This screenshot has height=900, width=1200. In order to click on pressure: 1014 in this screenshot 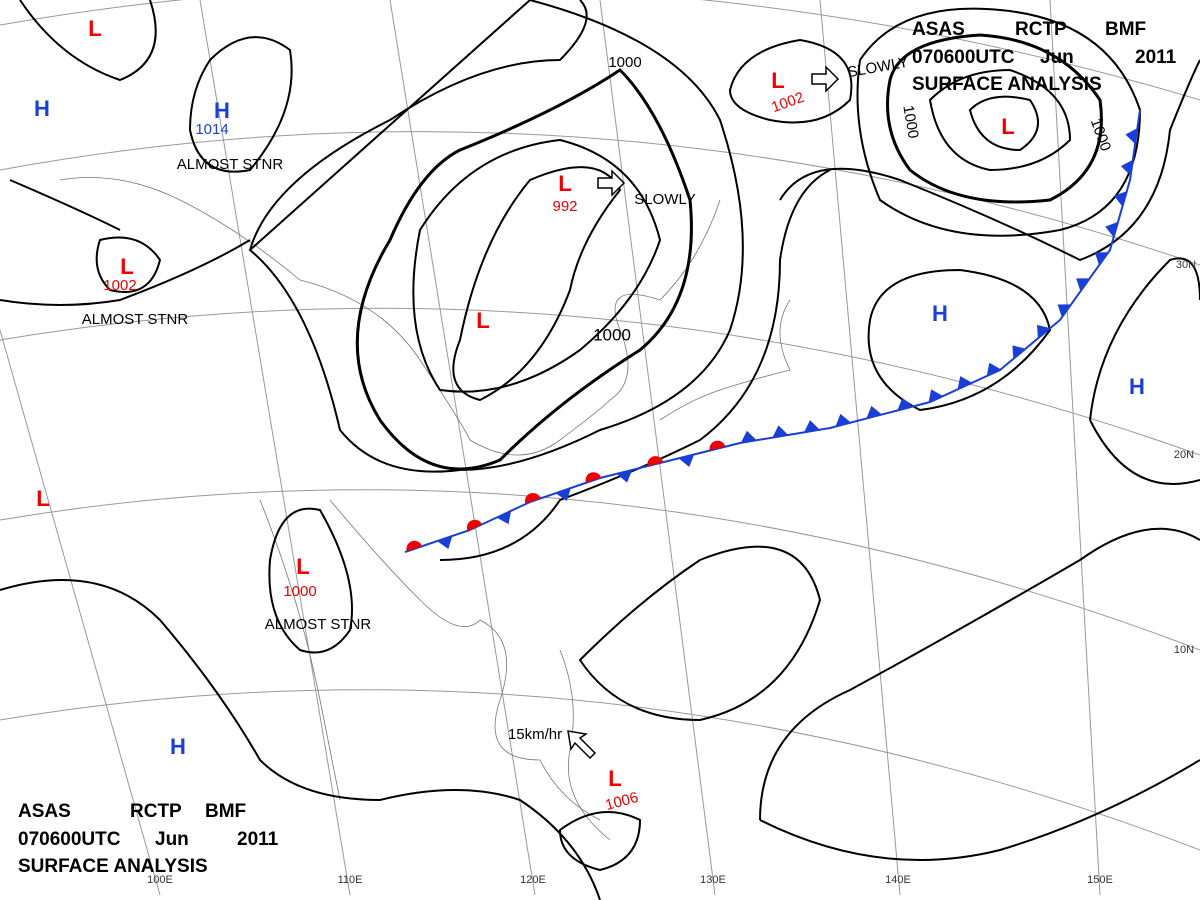, I will do `click(211, 129)`.